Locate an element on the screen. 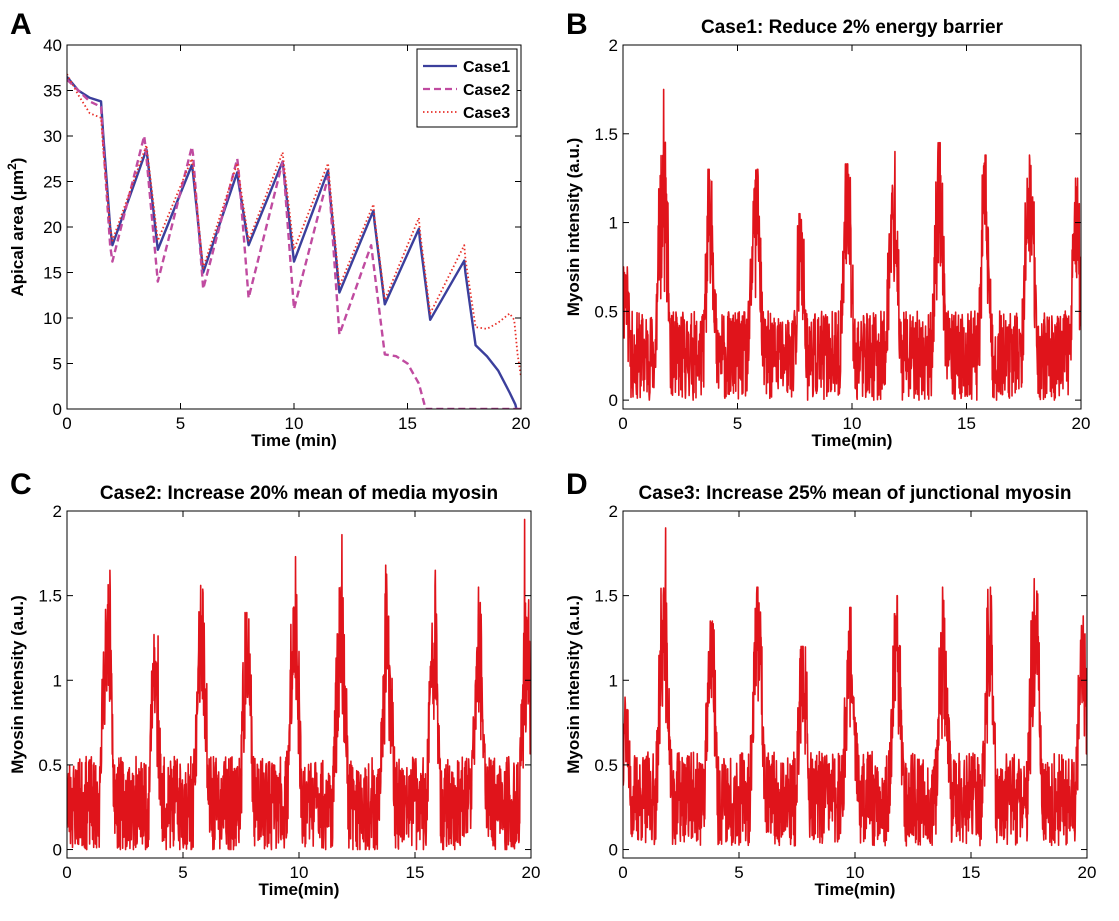 Image resolution: width=1119 pixels, height=921 pixels. series-line-case3 is located at coordinates (294, 225).